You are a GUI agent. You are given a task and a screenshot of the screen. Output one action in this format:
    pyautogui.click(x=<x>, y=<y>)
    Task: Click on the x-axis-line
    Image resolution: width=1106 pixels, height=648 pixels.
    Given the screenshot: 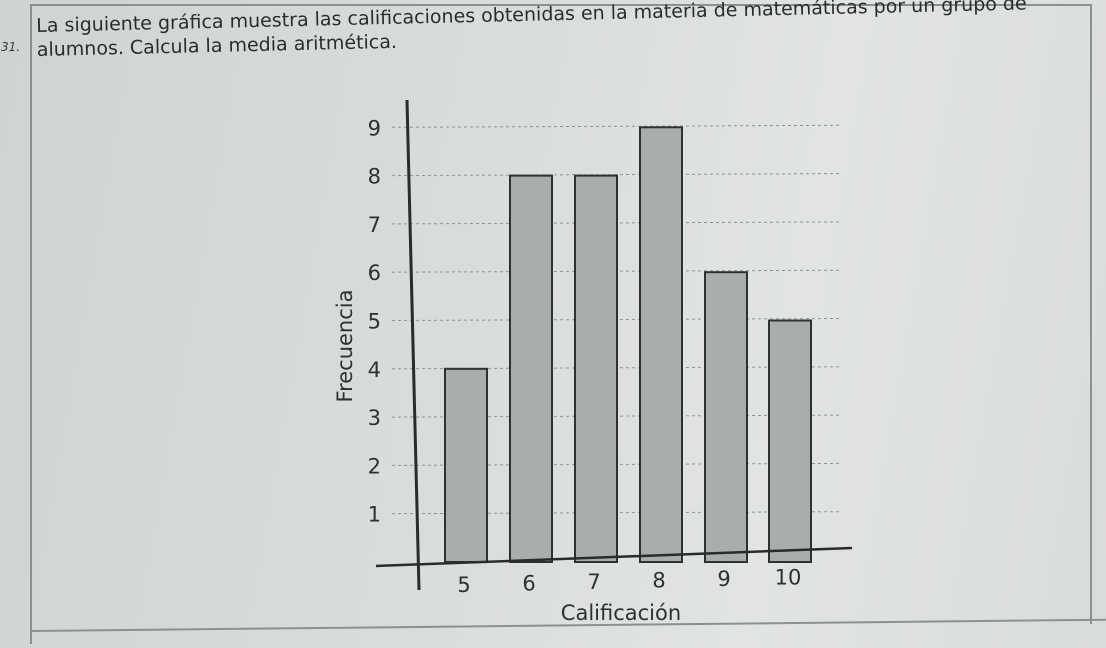 What is the action you would take?
    pyautogui.click(x=614, y=557)
    